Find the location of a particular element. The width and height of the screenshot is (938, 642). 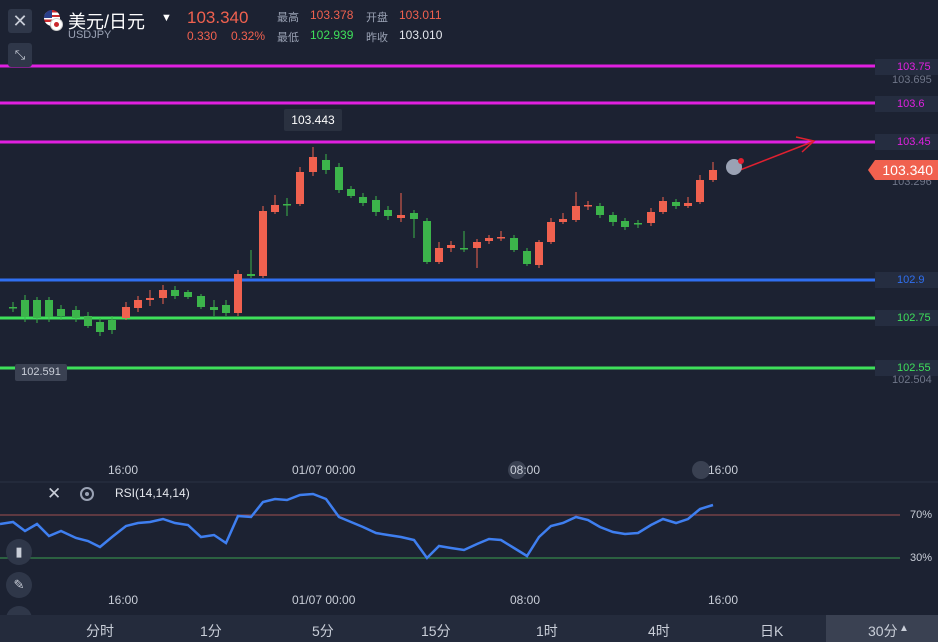

indicator-icon: ▮ is located at coordinates (19, 552).